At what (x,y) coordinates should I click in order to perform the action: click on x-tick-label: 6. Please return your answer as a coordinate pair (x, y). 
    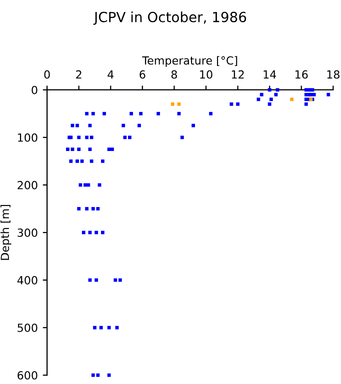
    Looking at the image, I should click on (143, 74).